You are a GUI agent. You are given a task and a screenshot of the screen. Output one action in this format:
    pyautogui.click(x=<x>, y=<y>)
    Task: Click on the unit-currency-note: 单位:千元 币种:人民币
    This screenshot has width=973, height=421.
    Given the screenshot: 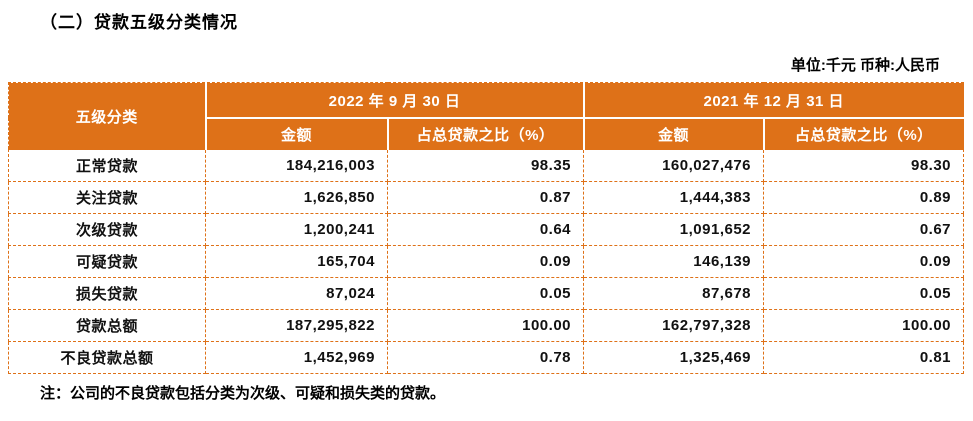 What is the action you would take?
    pyautogui.click(x=865, y=65)
    